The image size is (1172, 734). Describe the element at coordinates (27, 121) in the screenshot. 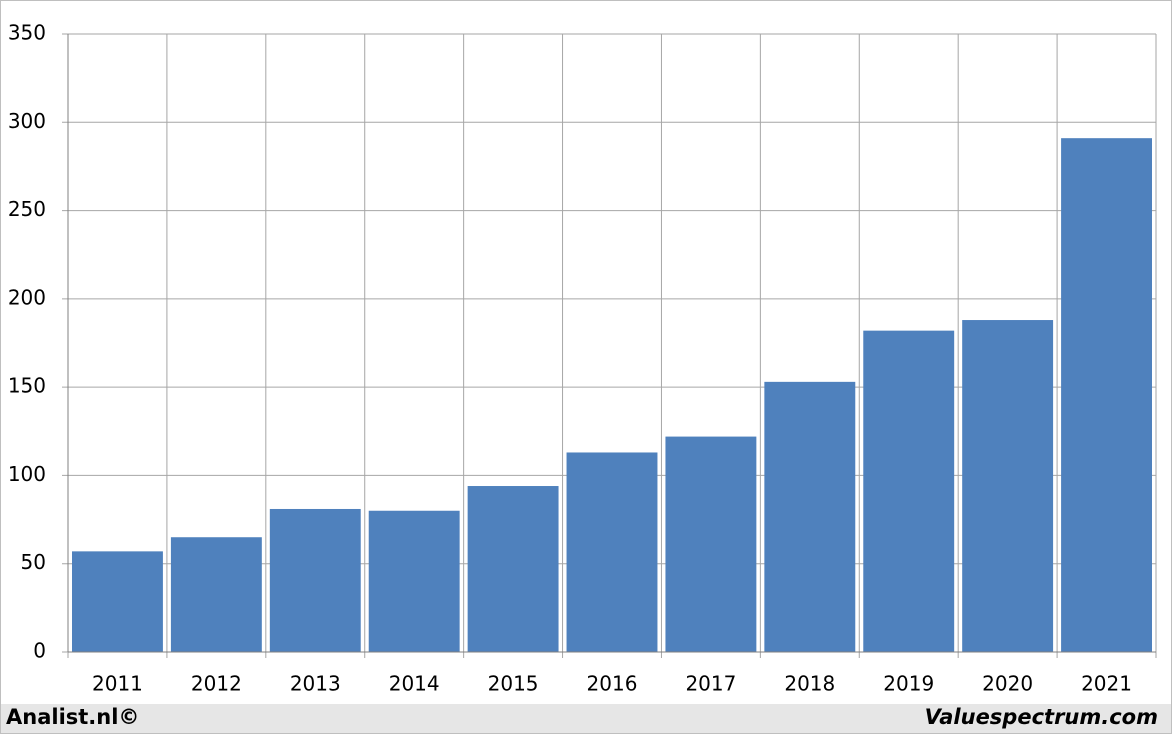

I see `y-tick-label: 300` at that location.